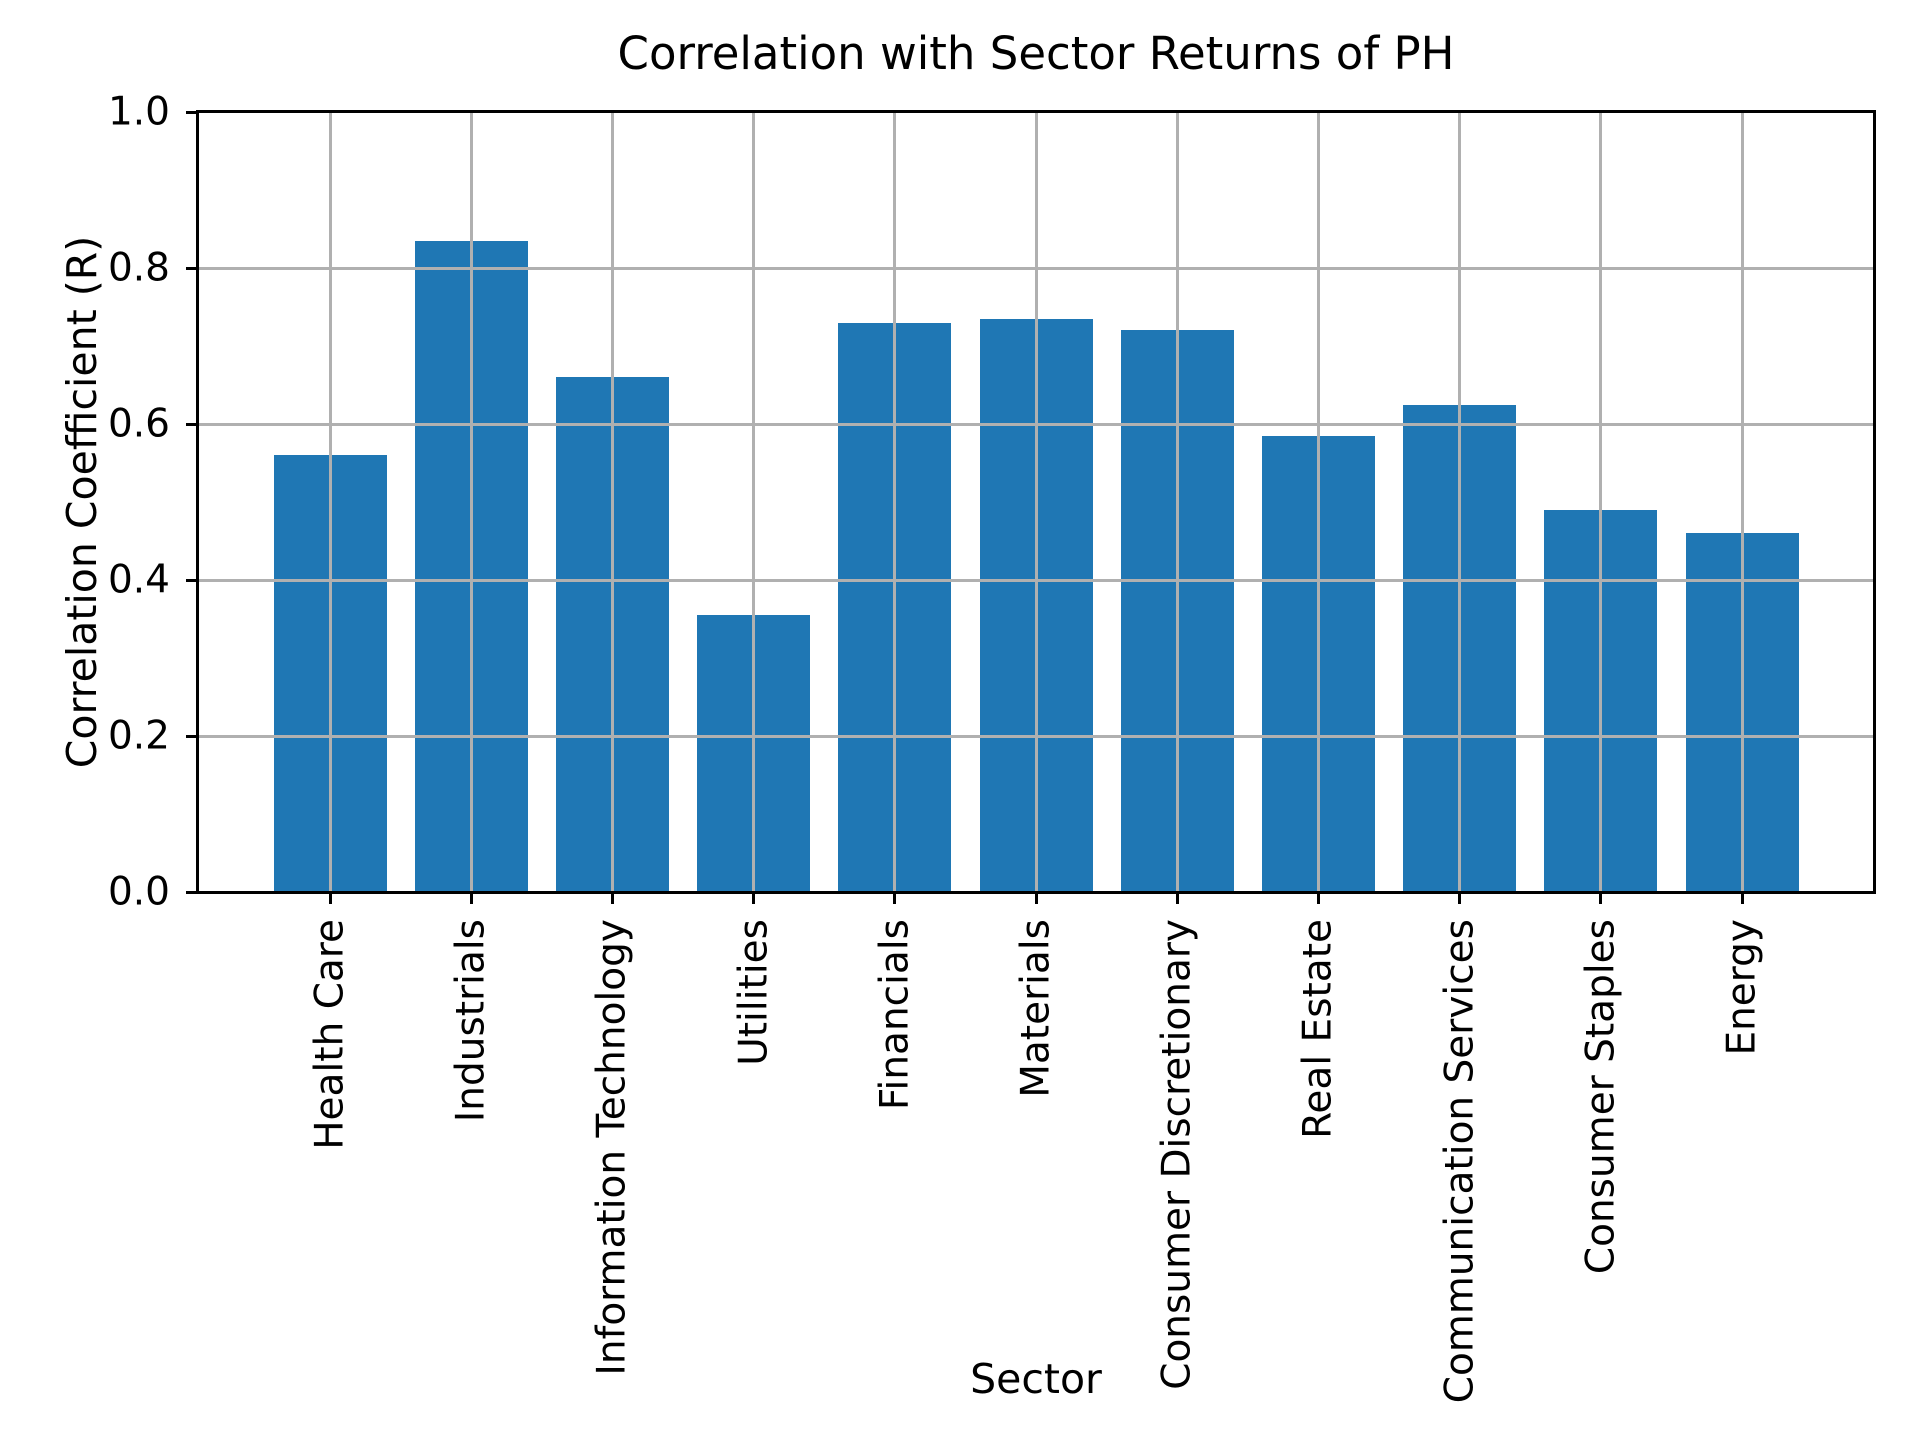 The image size is (1920, 1440). I want to click on x-tick-energy, so click(1742, 898).